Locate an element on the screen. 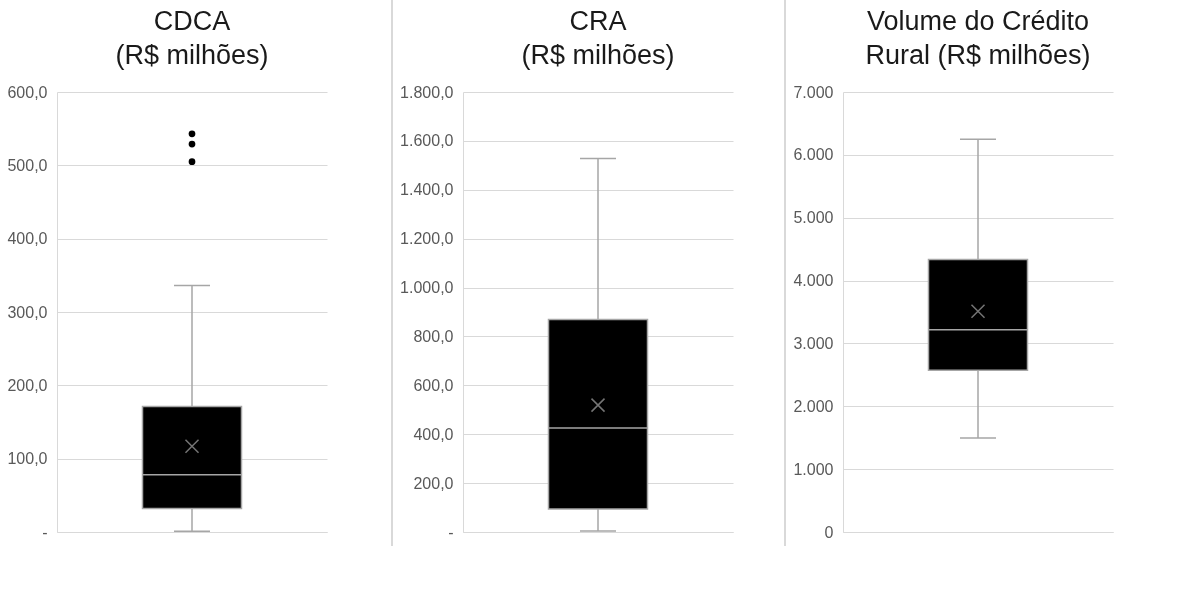  y-tick-label: 1.800,0 is located at coordinates (427, 92).